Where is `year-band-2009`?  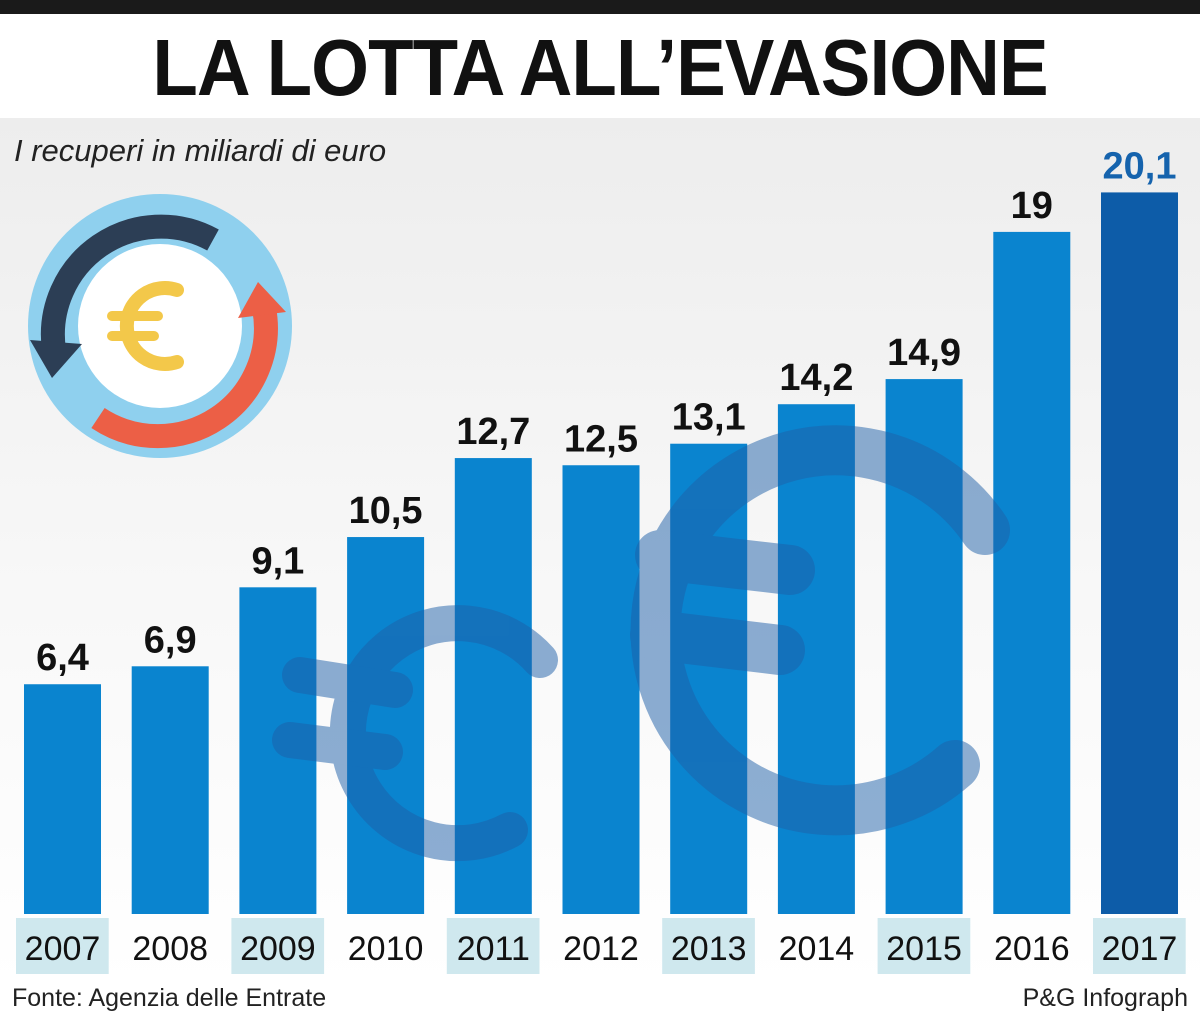 year-band-2009 is located at coordinates (278, 946).